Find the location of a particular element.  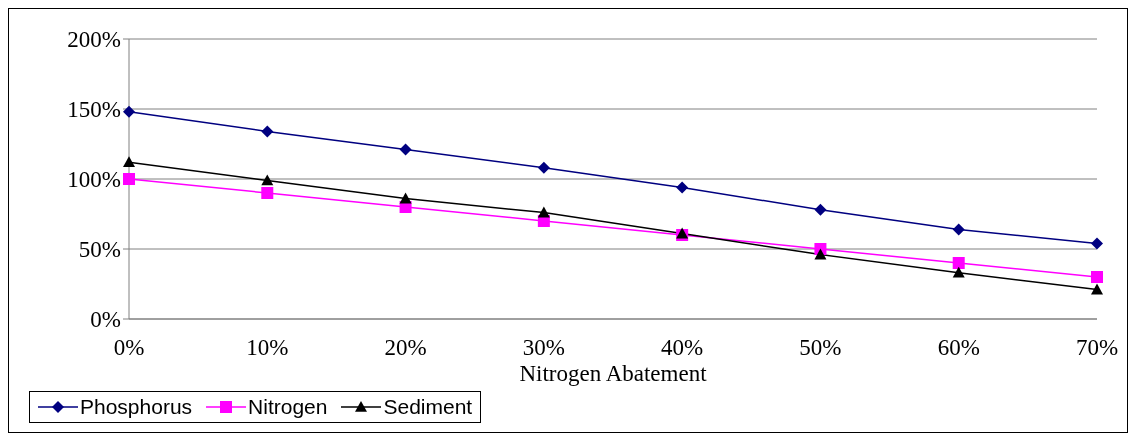

y-tick-label: 0% is located at coordinates (105, 320).